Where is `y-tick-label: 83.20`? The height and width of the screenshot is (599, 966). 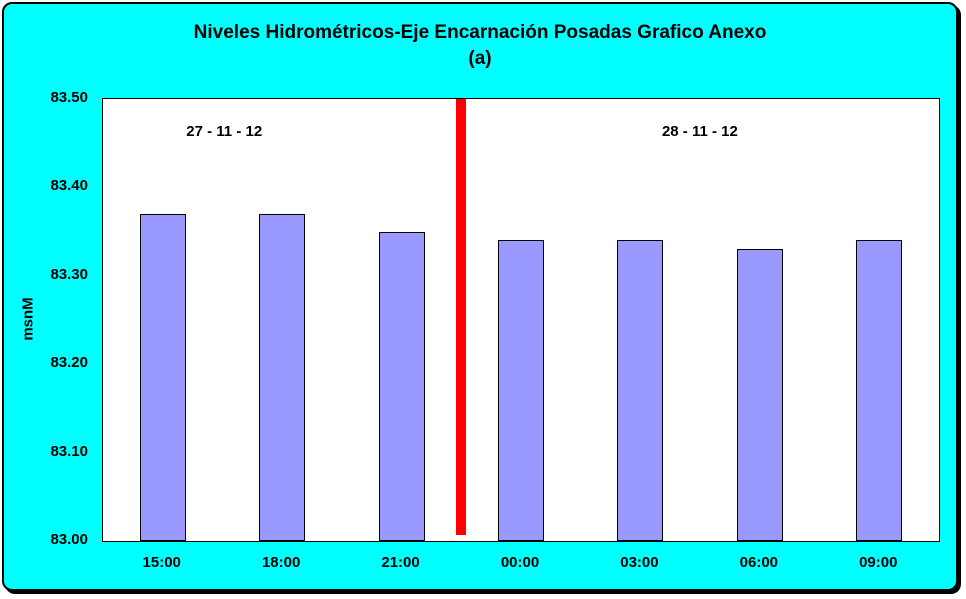
y-tick-label: 83.20 is located at coordinates (69, 363).